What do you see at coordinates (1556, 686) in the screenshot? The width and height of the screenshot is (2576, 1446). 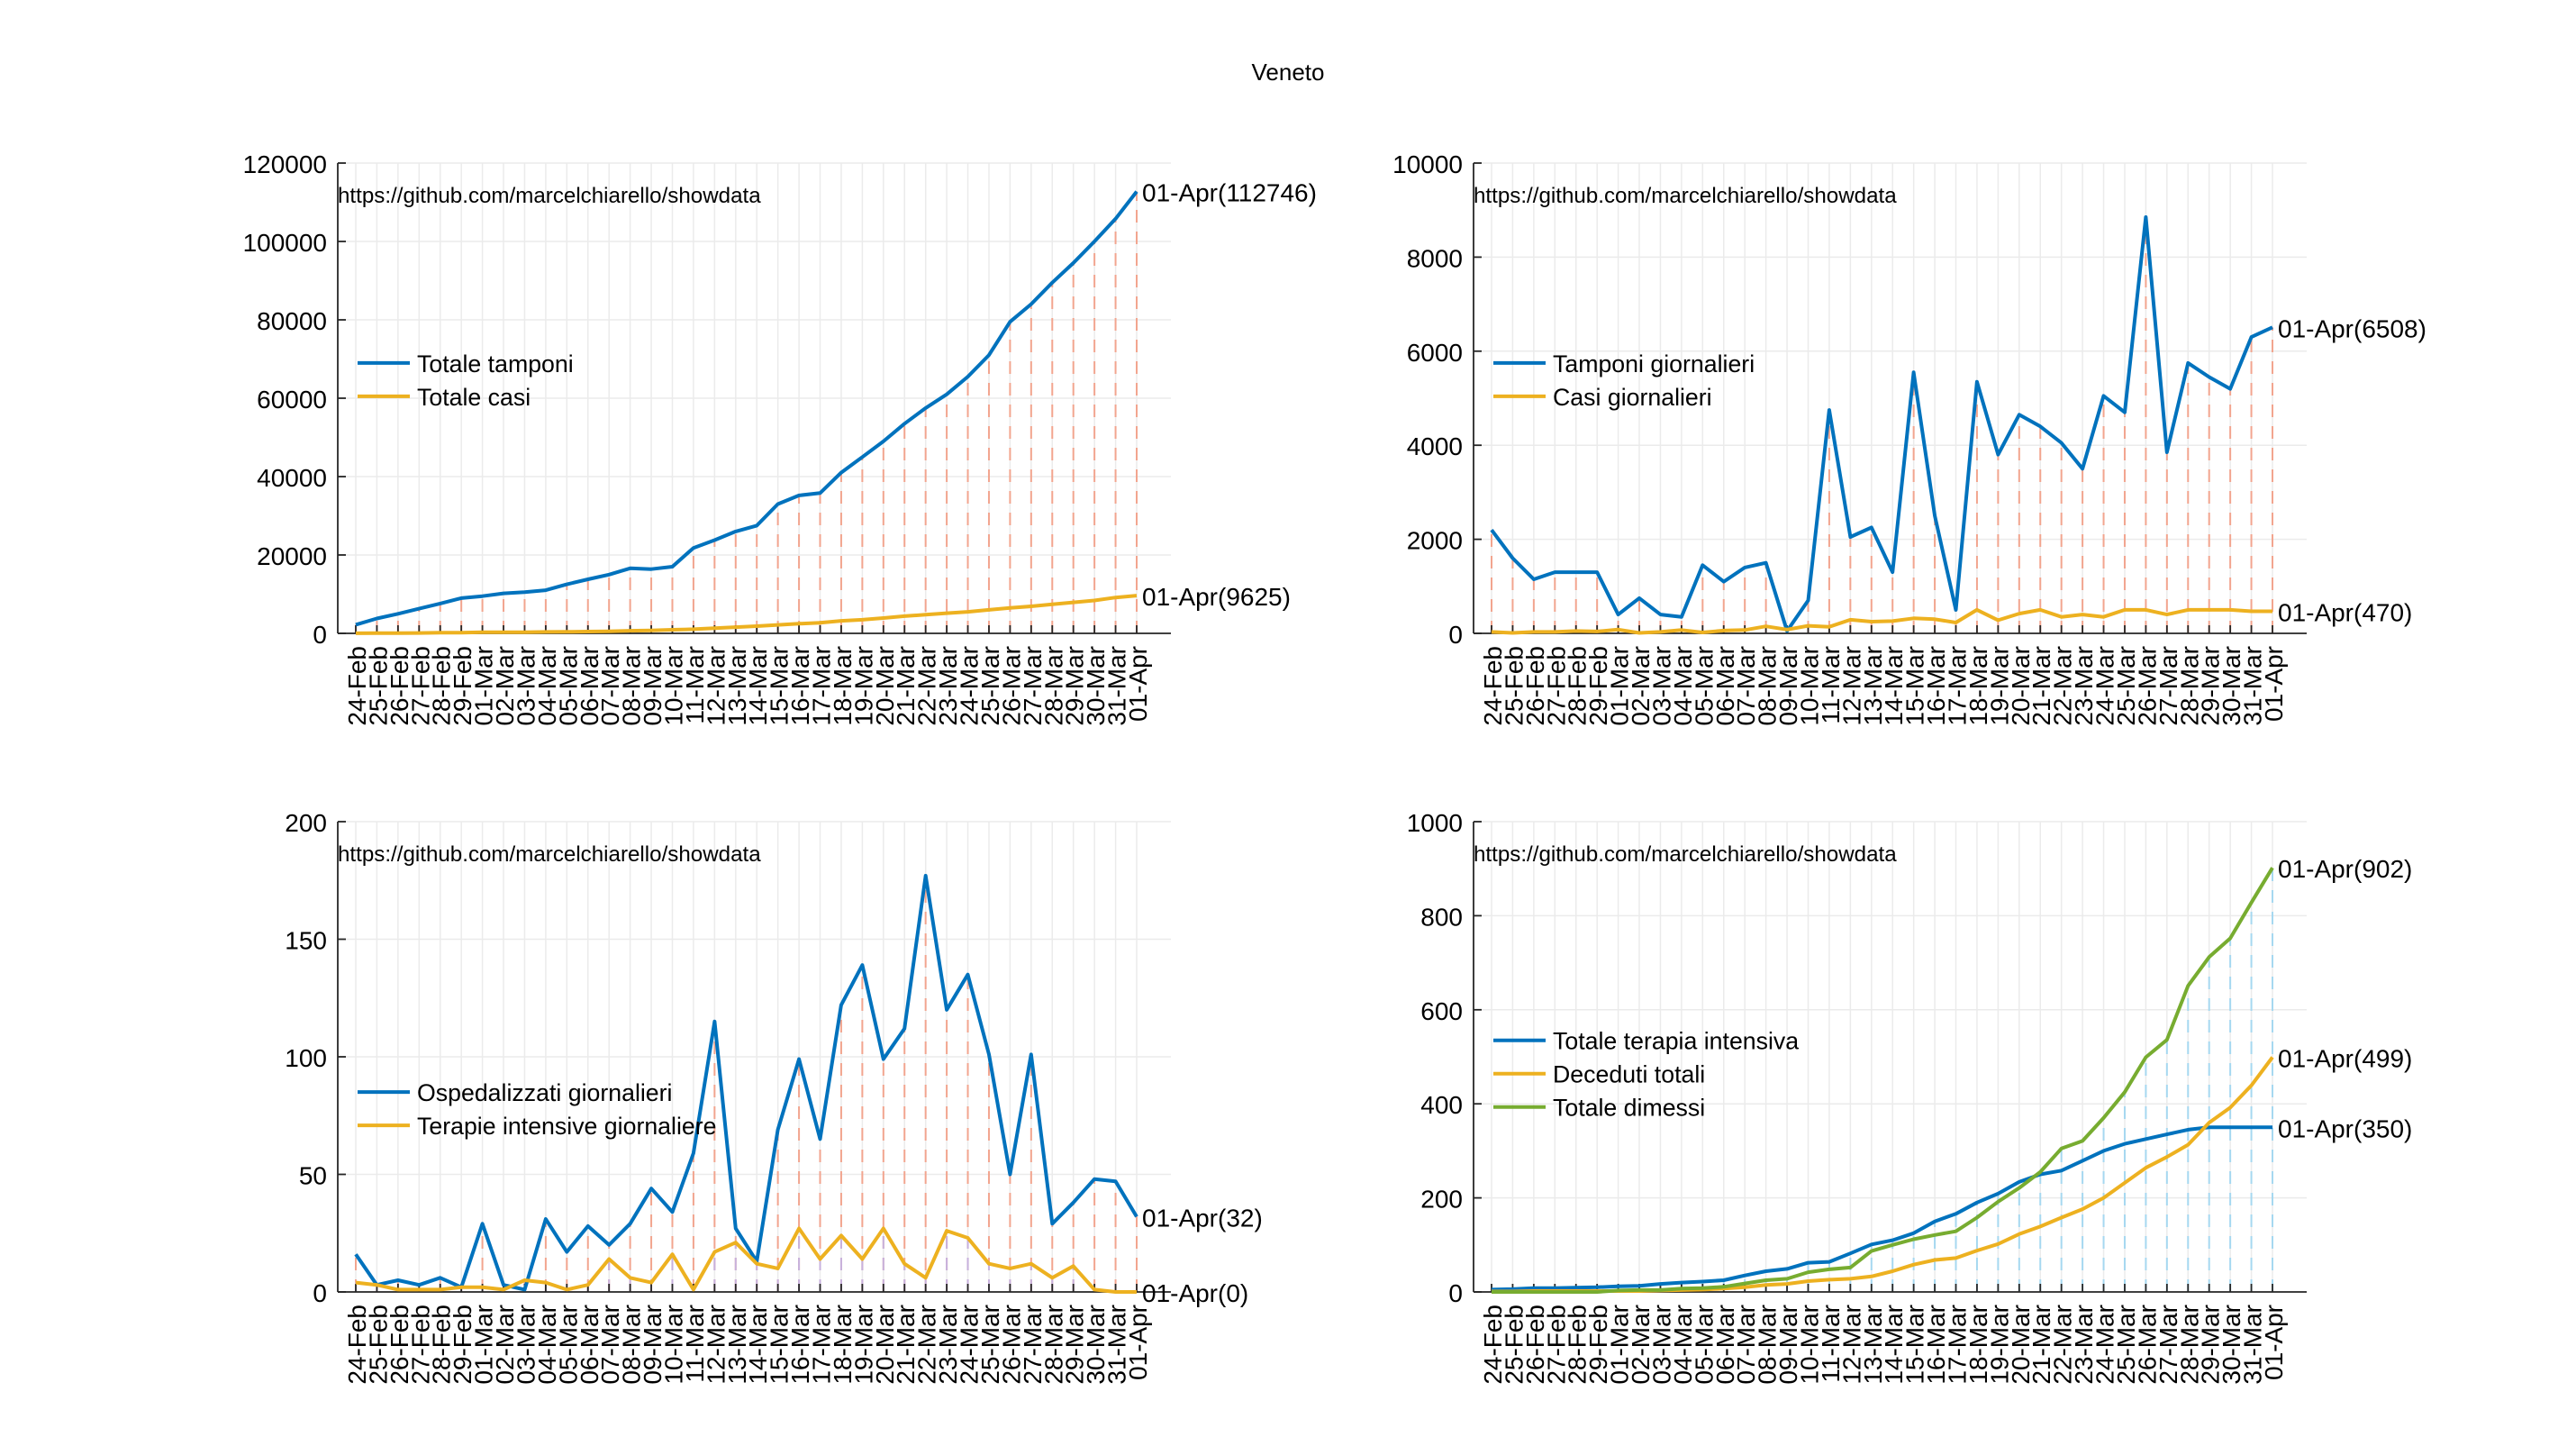 I see `x-tick-label: 27-Feb` at bounding box center [1556, 686].